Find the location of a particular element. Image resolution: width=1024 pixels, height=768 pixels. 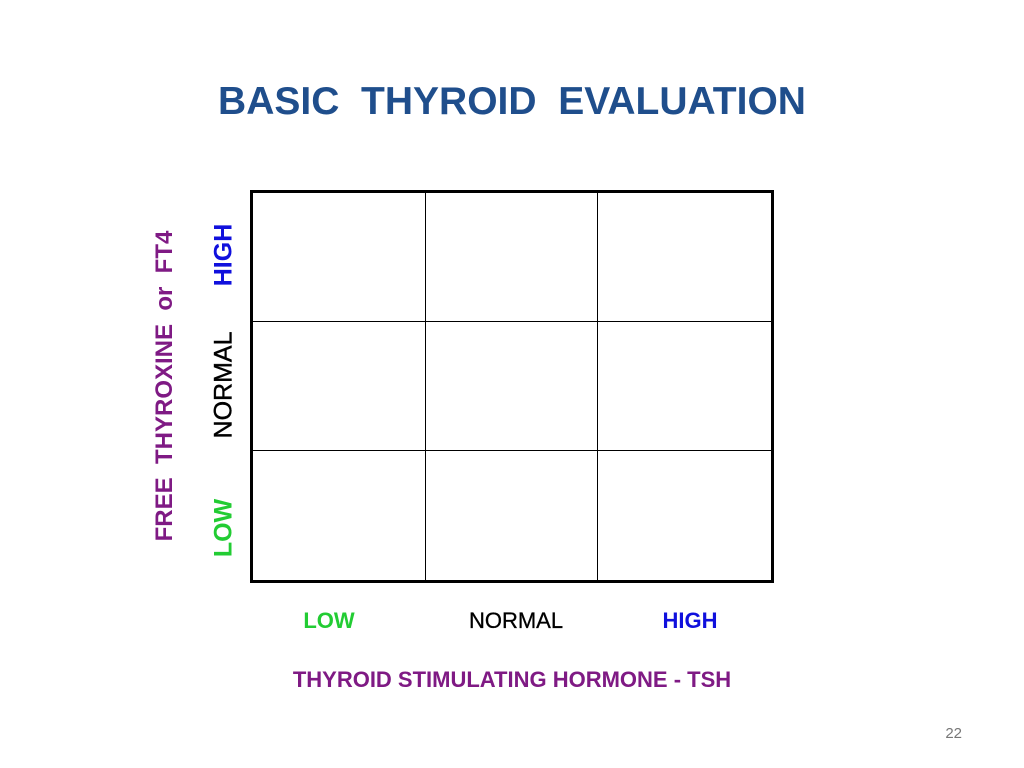

x-level-normal: NORMAL is located at coordinates (516, 620).